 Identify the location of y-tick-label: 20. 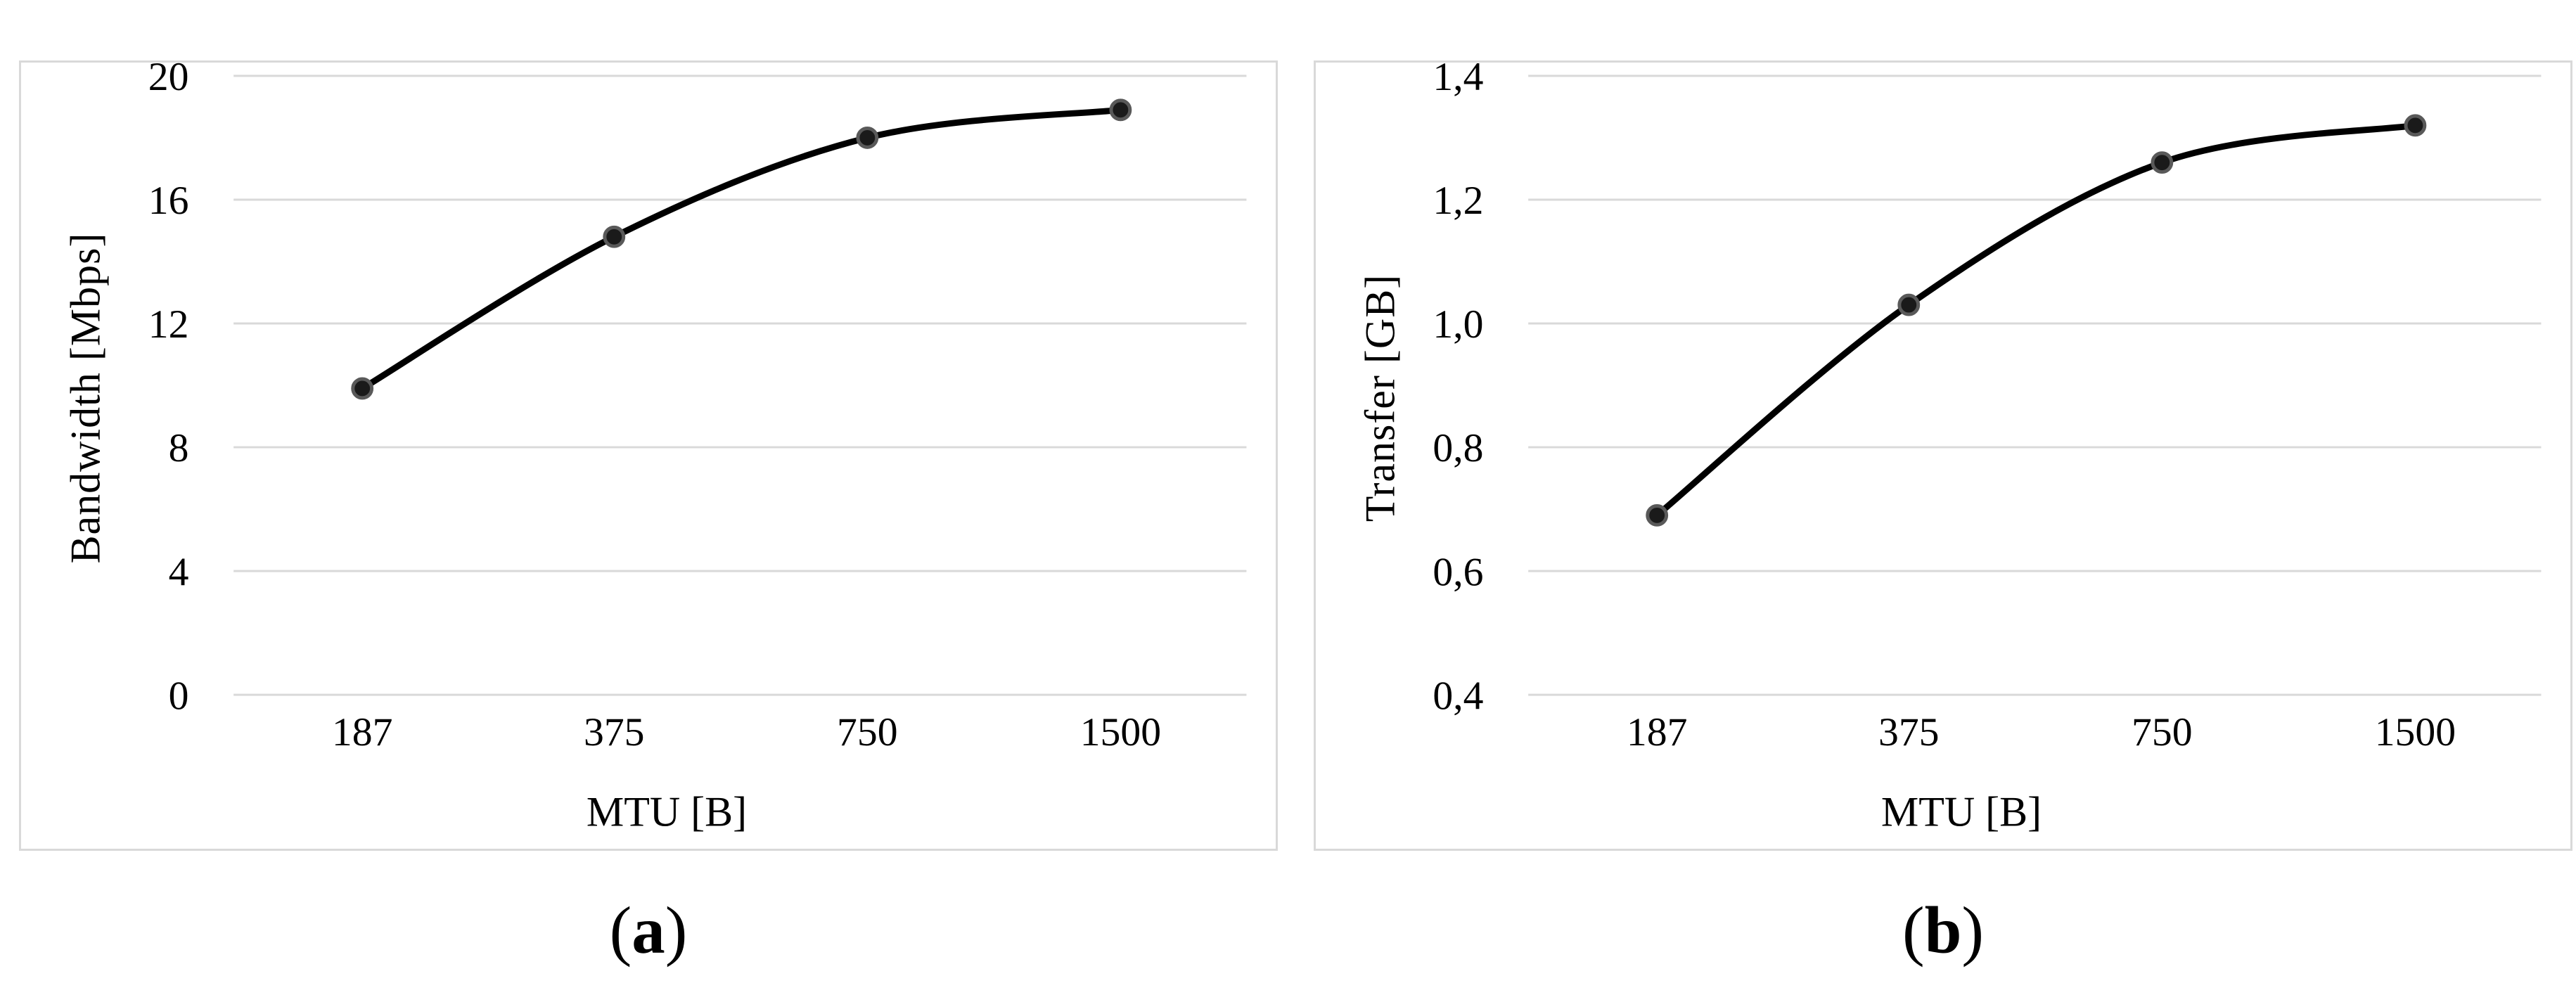
(168, 81).